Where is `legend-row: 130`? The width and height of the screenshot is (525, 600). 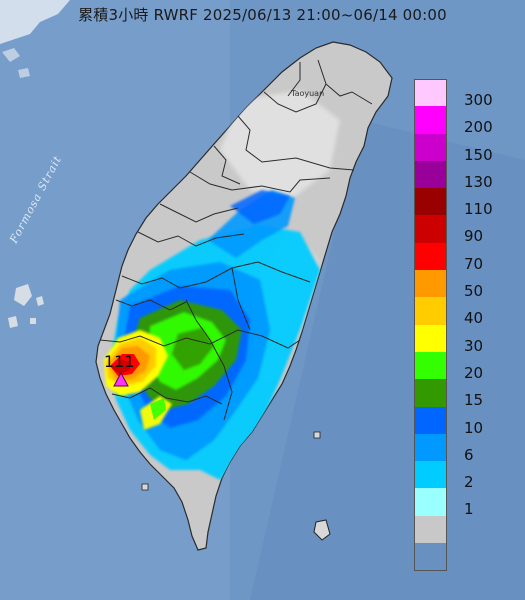 legend-row: 130 is located at coordinates (458, 175).